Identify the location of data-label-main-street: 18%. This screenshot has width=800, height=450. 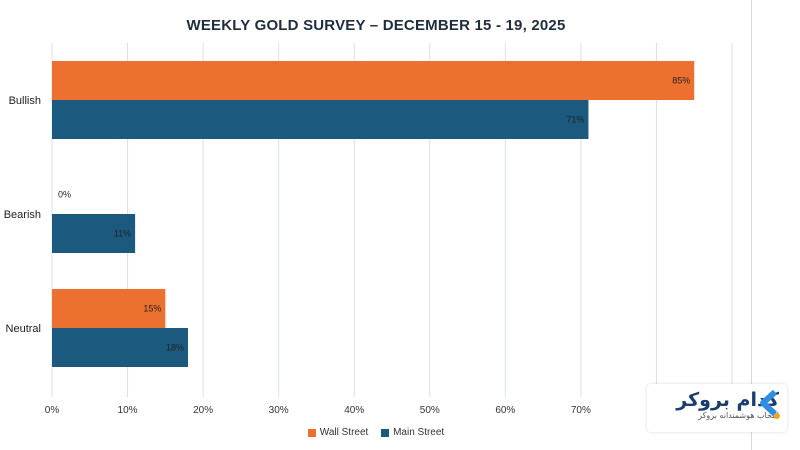
(175, 348).